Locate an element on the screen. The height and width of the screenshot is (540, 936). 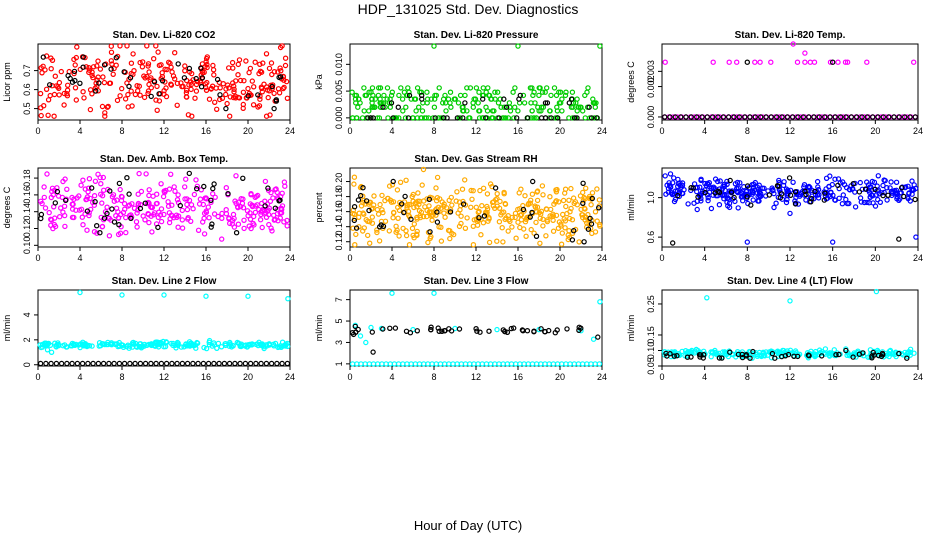
x-tick-label: 0 is located at coordinates (349, 377).